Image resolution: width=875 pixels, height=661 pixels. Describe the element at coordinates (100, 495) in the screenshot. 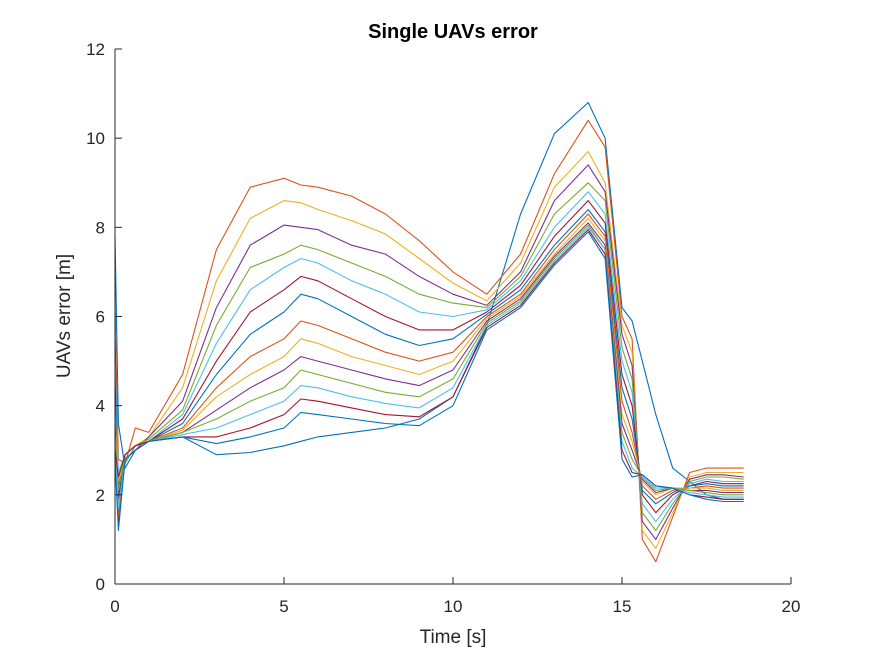

I see `y-tick-label: 2` at that location.